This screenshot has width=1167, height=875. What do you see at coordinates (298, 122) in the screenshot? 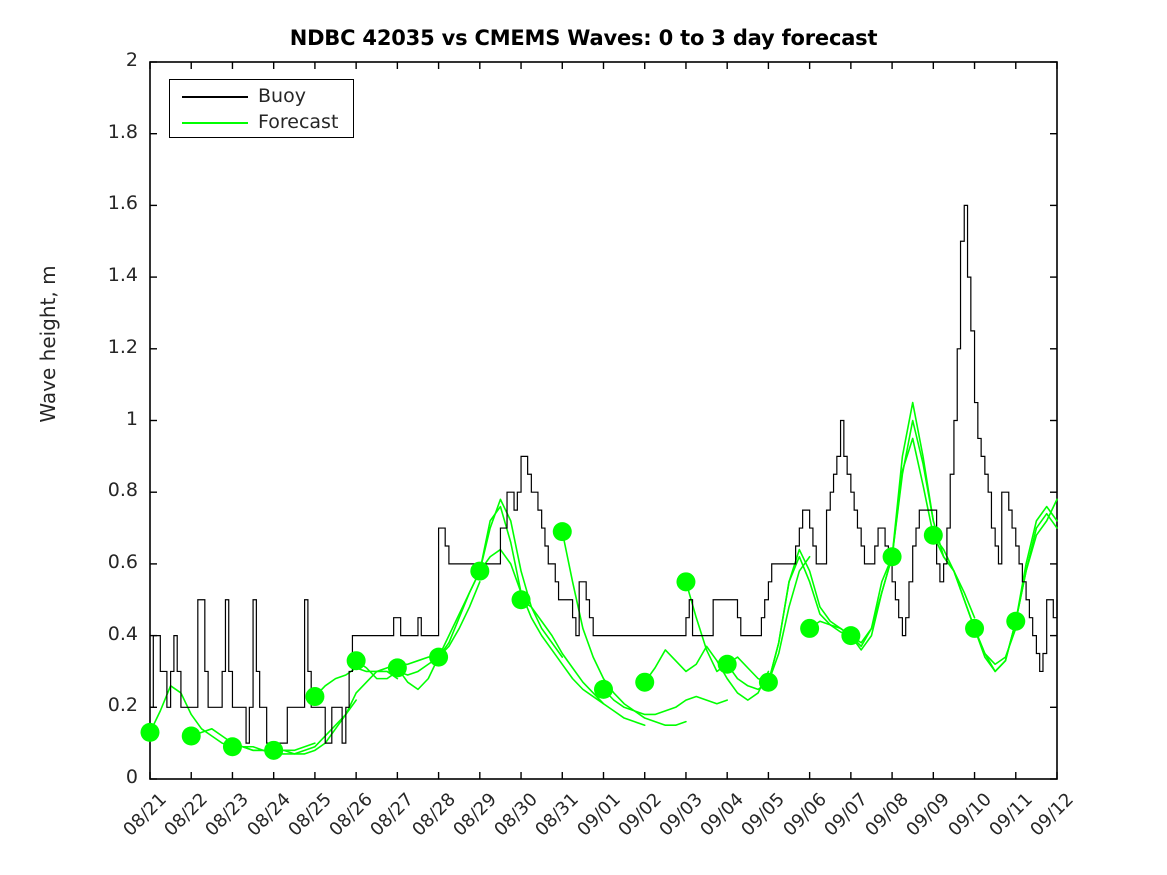
I see `legend-label: Forecast` at bounding box center [298, 122].